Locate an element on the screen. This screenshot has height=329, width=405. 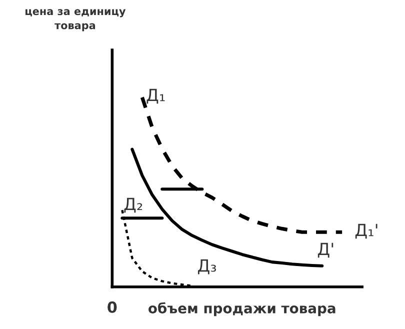
annotation: Д₁' is located at coordinates (366, 231).